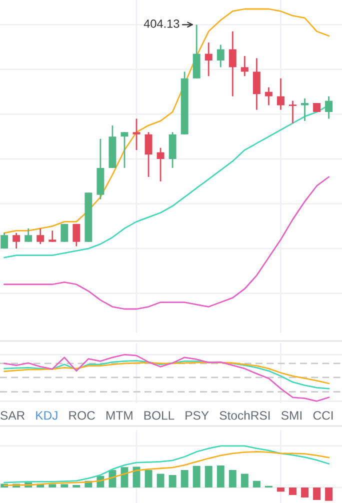  I want to click on text: KDJ, so click(47, 415).